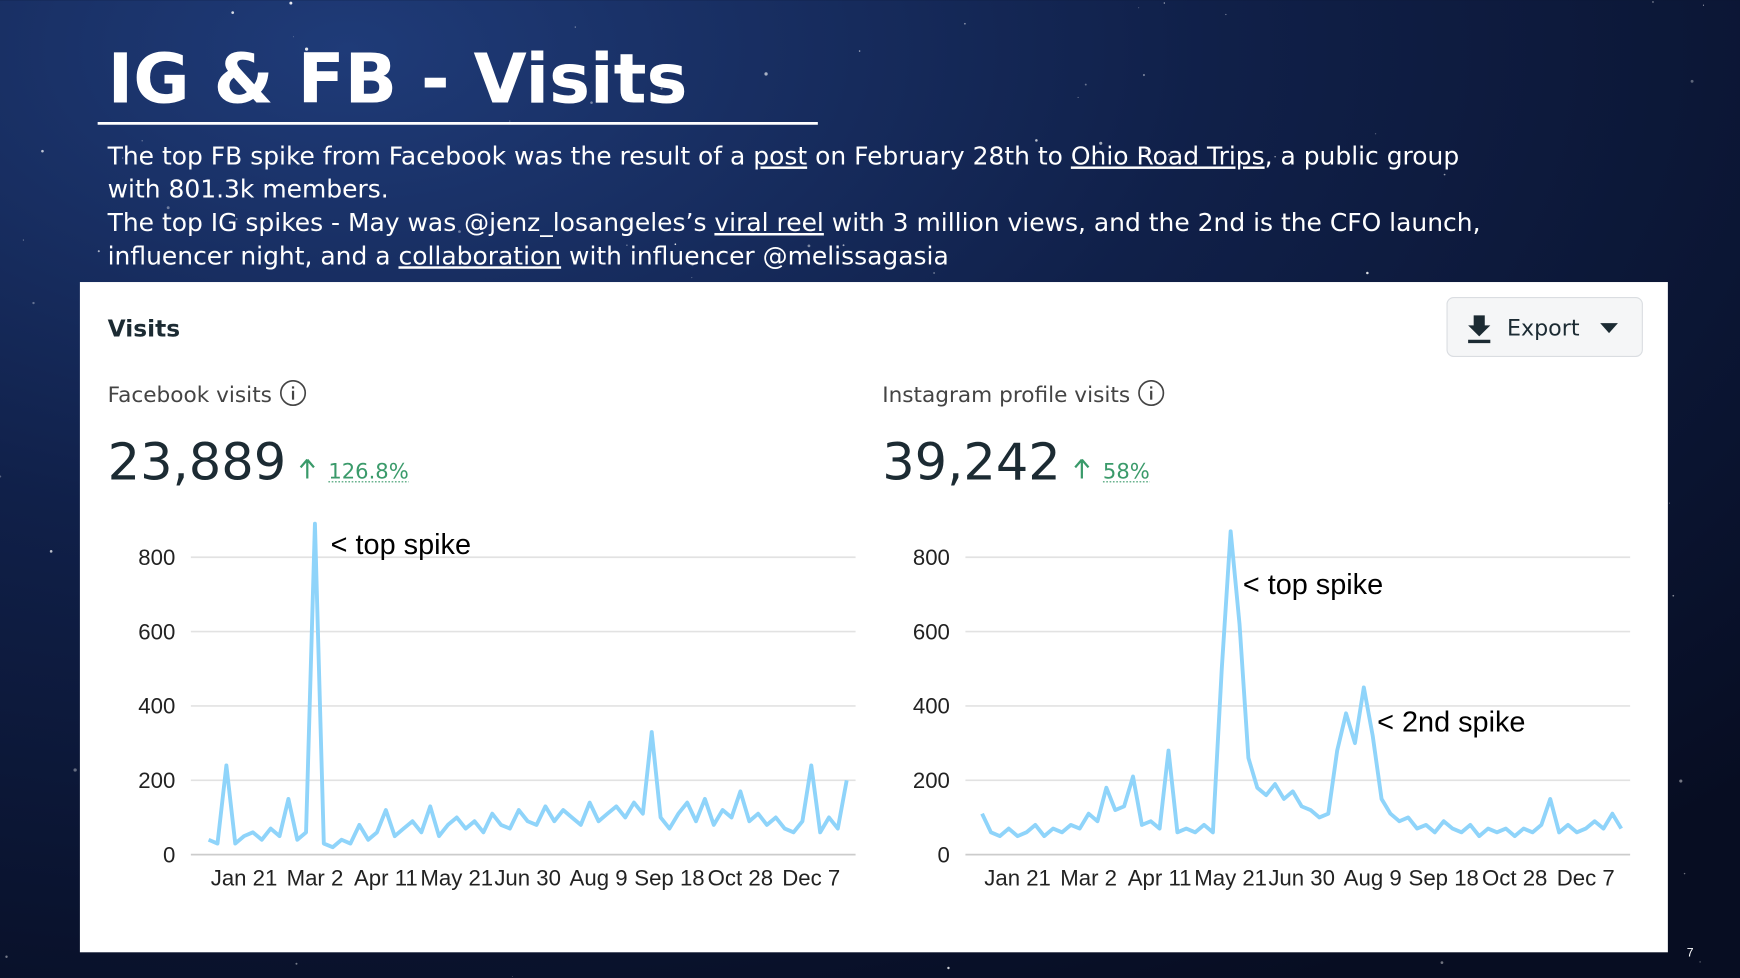 This screenshot has height=978, width=1740. What do you see at coordinates (931, 557) in the screenshot?
I see `y-tick-label: 800` at bounding box center [931, 557].